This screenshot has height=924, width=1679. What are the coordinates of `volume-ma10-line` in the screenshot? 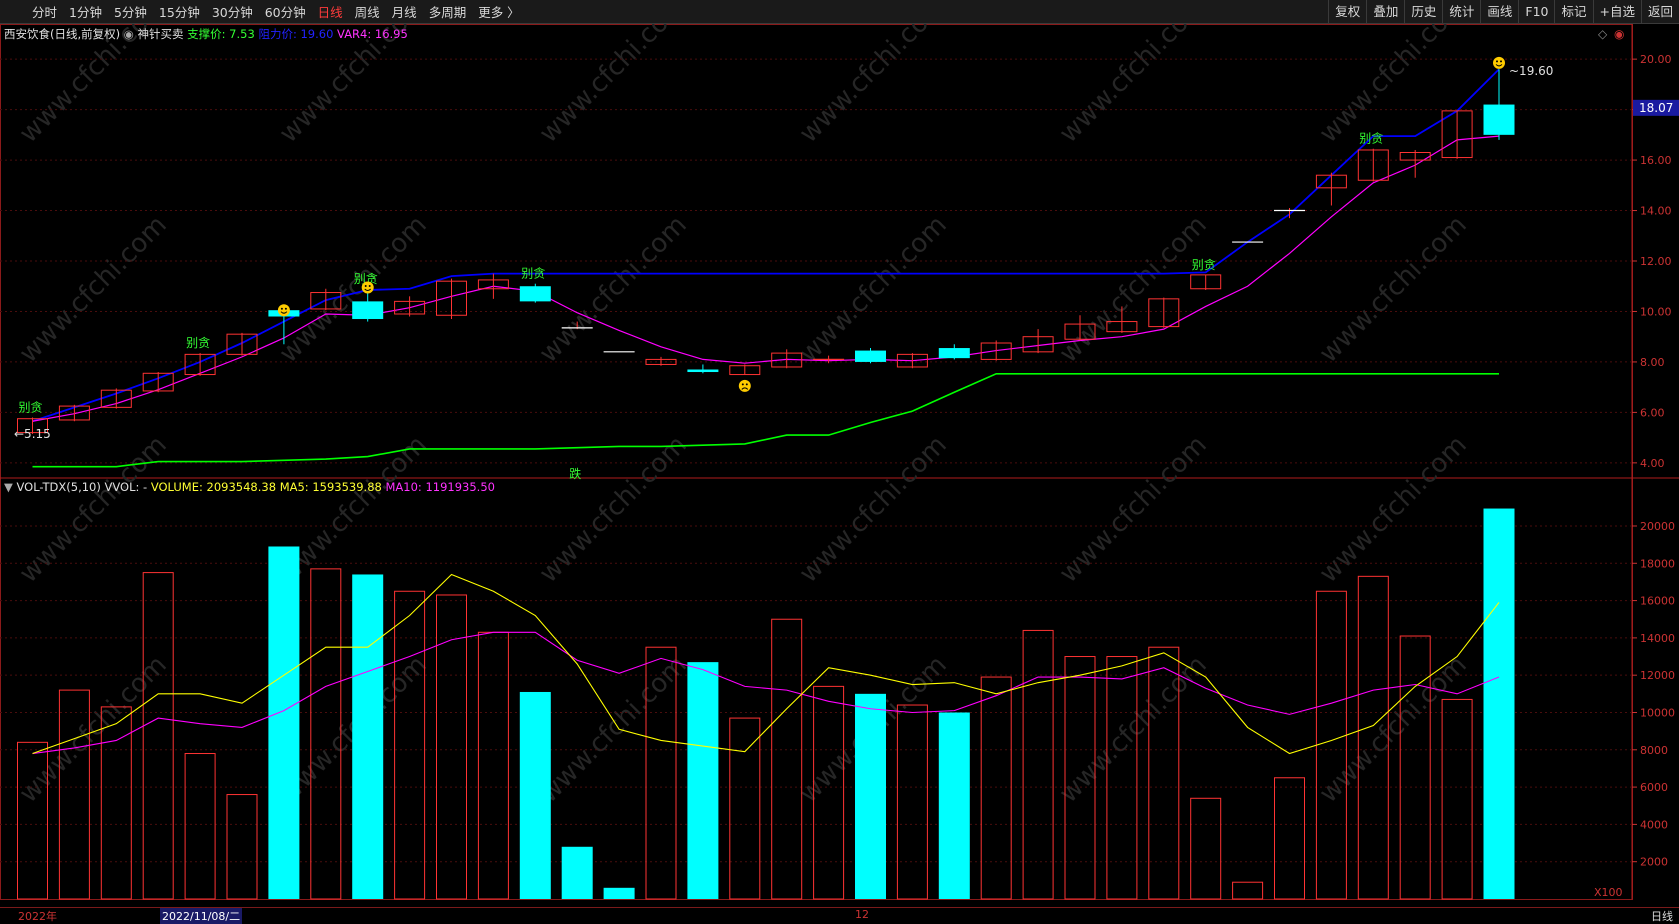 It's located at (766, 693).